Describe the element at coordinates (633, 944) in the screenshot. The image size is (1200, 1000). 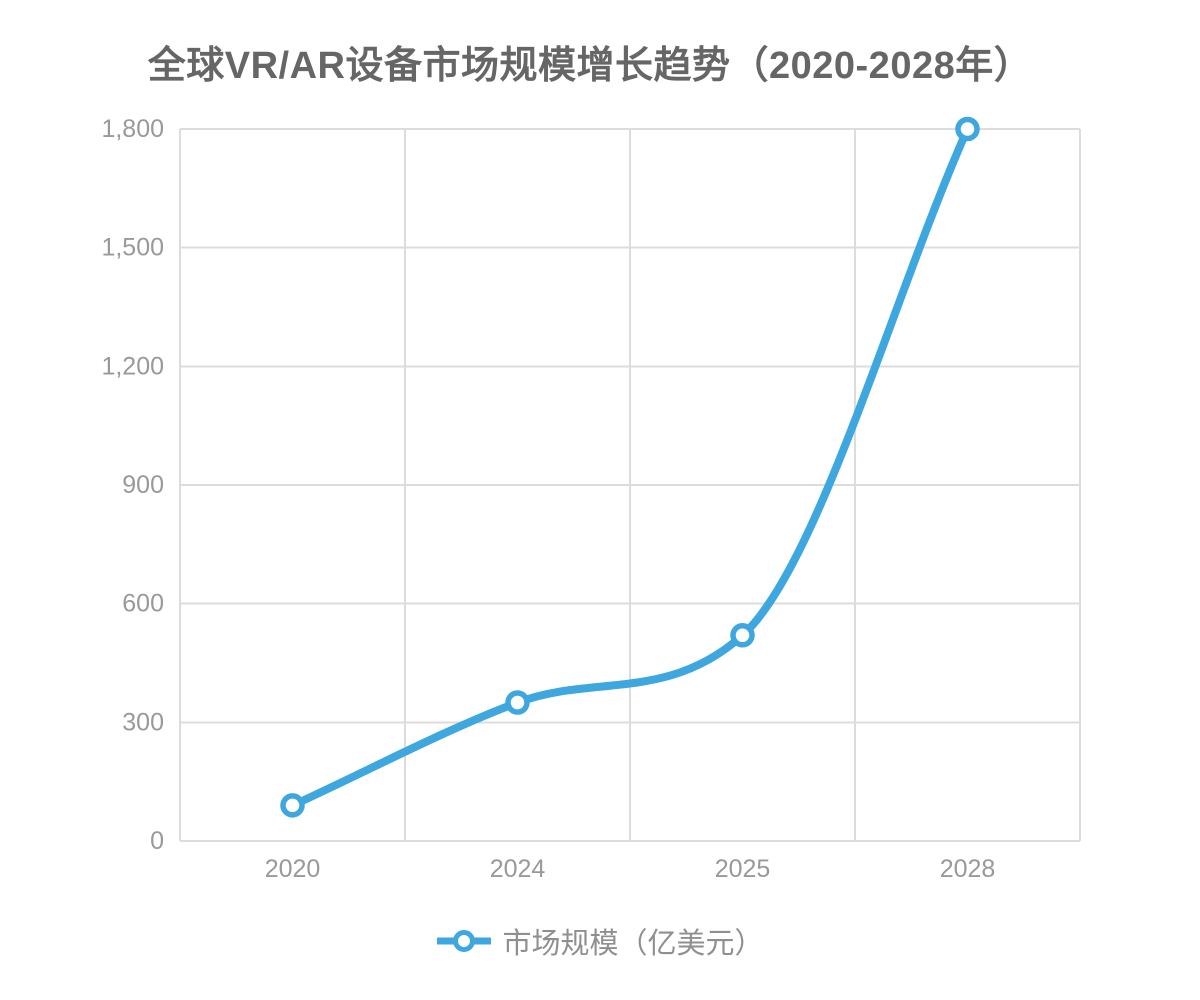
I see `legend-label: 市场规模（亿美元）` at that location.